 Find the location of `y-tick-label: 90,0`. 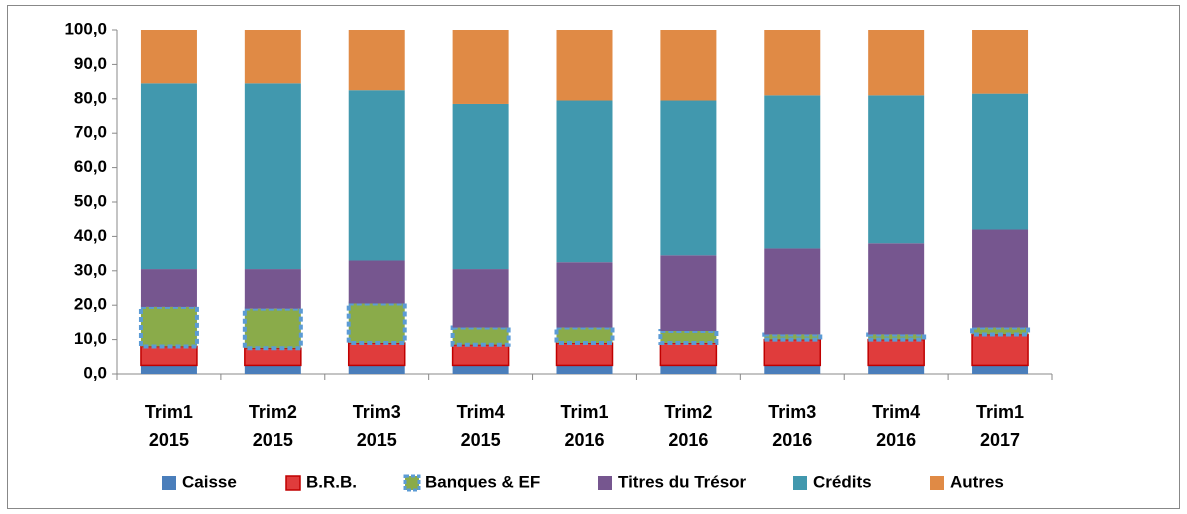

y-tick-label: 90,0 is located at coordinates (90, 63).